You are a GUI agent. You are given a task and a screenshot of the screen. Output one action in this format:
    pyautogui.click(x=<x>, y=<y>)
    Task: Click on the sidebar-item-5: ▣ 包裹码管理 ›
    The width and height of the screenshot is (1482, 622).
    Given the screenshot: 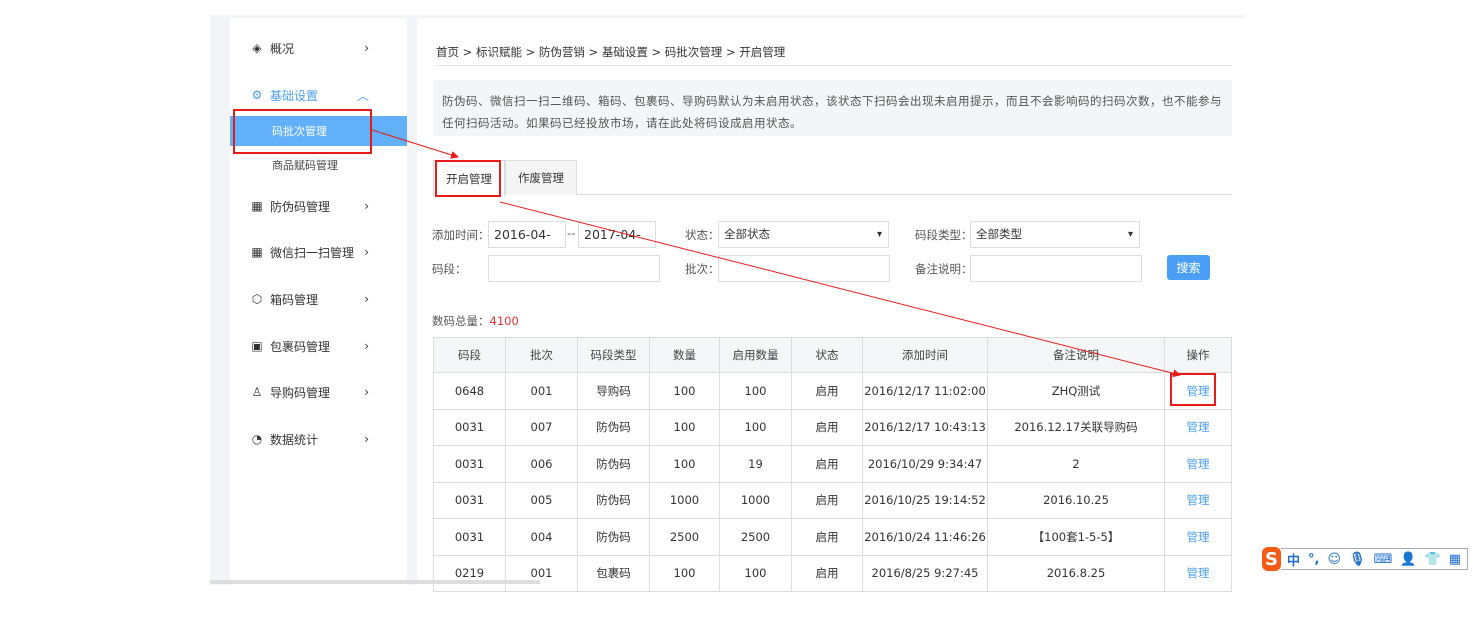 What is the action you would take?
    pyautogui.click(x=318, y=346)
    